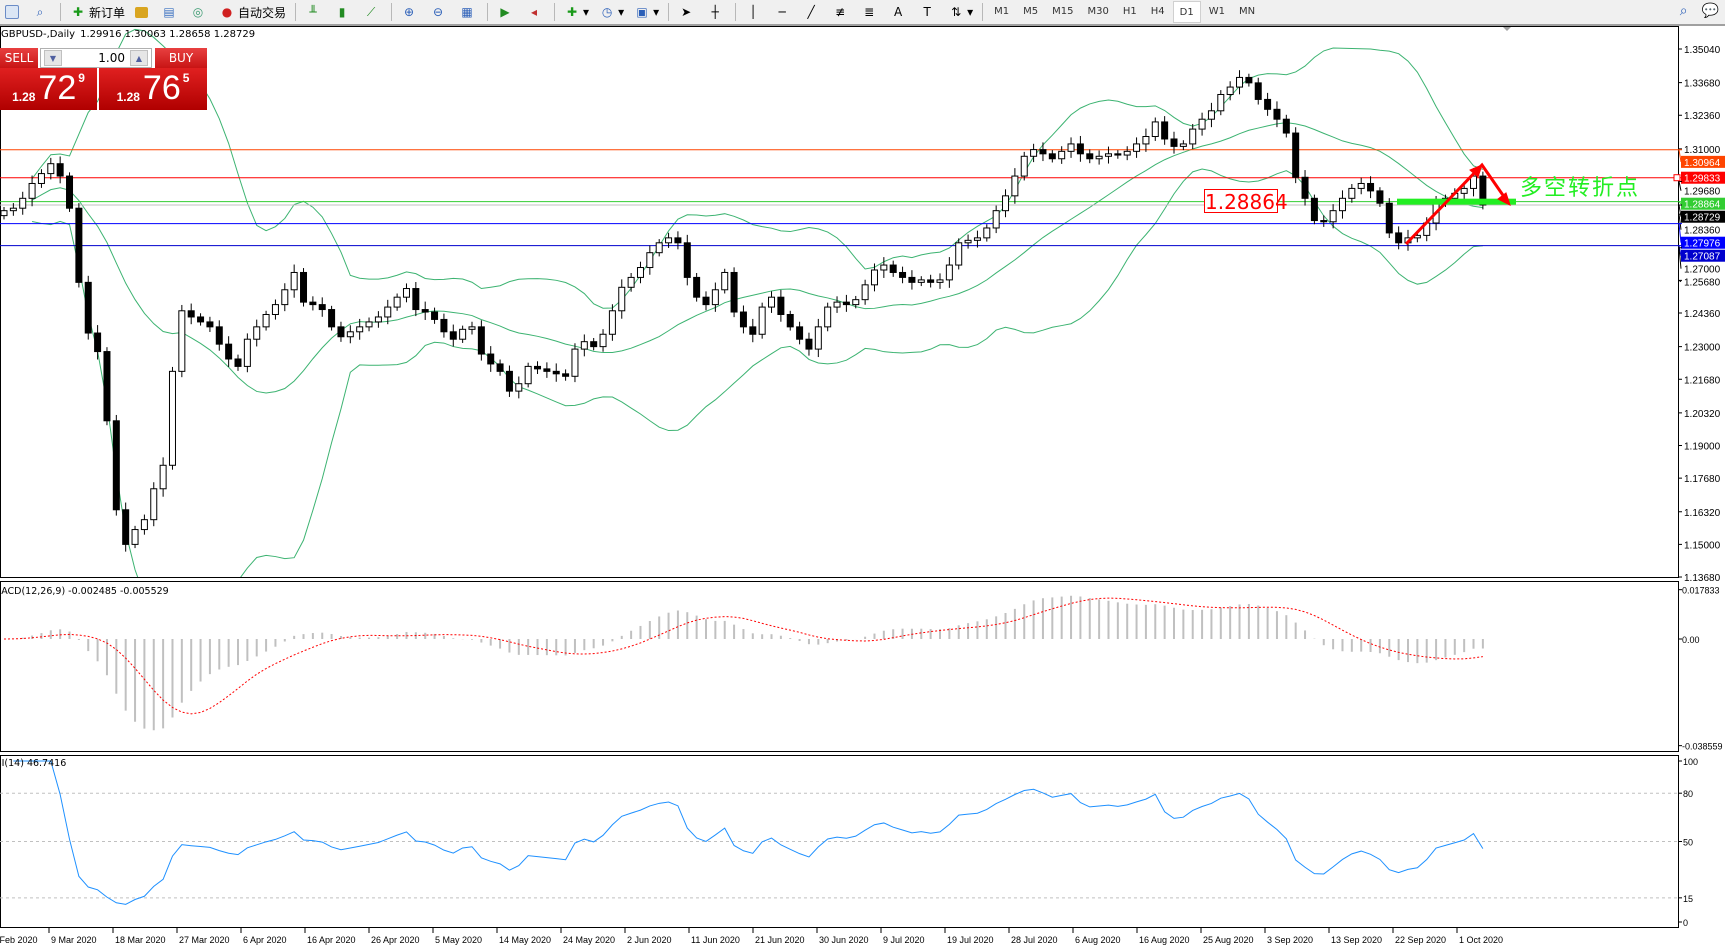 The height and width of the screenshot is (949, 1725). Describe the element at coordinates (1063, 11) in the screenshot. I see `timeframe-m15: M15` at that location.